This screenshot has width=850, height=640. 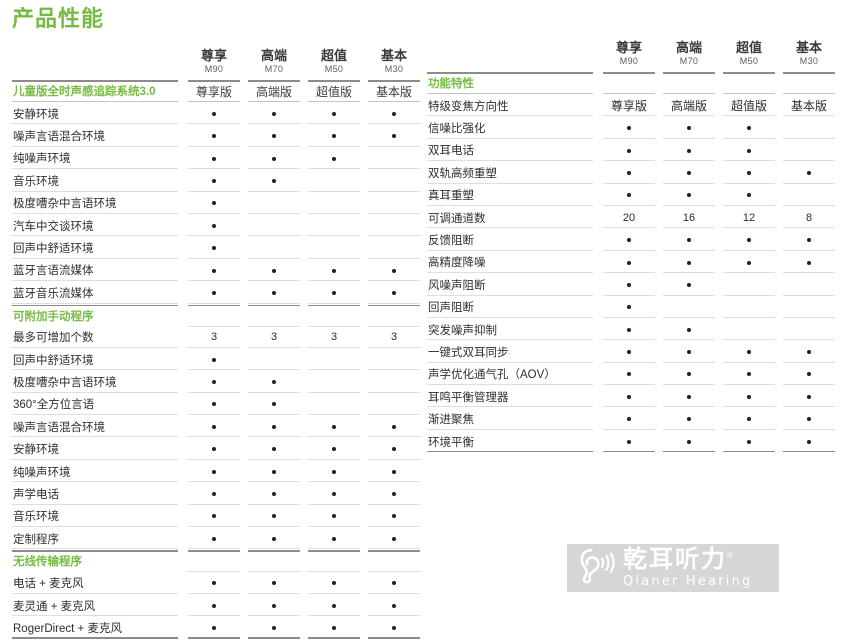 I want to click on cell-L-r2-c1, so click(x=274, y=158).